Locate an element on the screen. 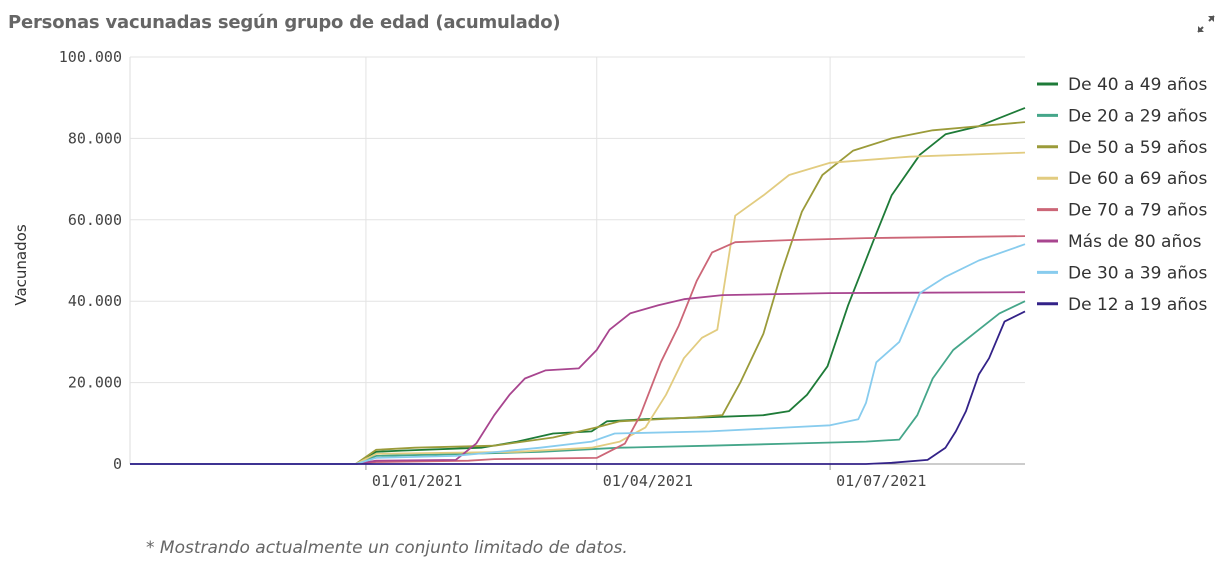  legend-item: De 60 a 69 años is located at coordinates (1137, 179).